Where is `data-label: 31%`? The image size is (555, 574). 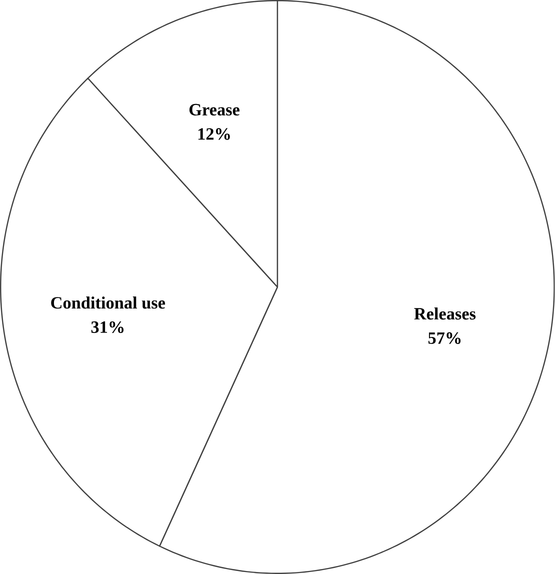
data-label: 31% is located at coordinates (107, 327).